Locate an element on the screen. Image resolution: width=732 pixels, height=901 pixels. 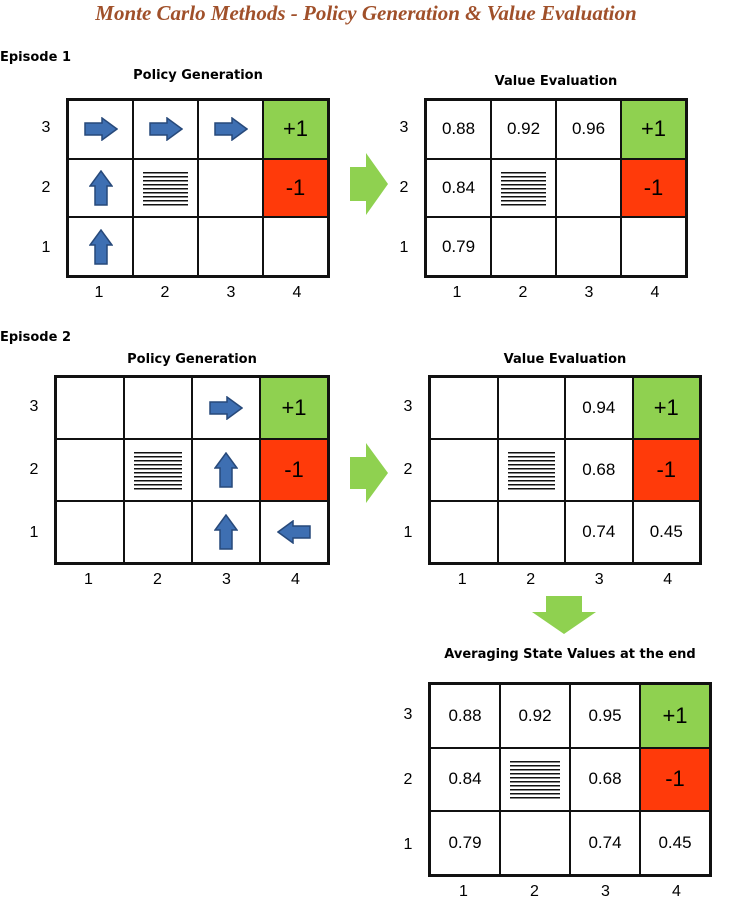
average-heading: Averaging State Values at the end is located at coordinates (570, 654).